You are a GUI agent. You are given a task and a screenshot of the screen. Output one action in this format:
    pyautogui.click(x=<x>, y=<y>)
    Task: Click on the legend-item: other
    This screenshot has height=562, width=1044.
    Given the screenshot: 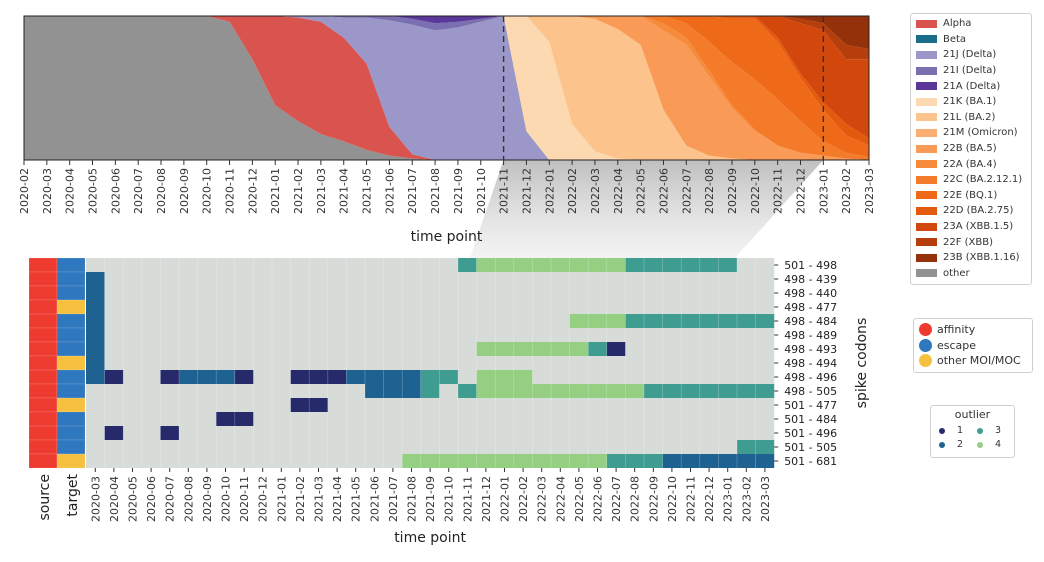 What is the action you would take?
    pyautogui.click(x=973, y=274)
    